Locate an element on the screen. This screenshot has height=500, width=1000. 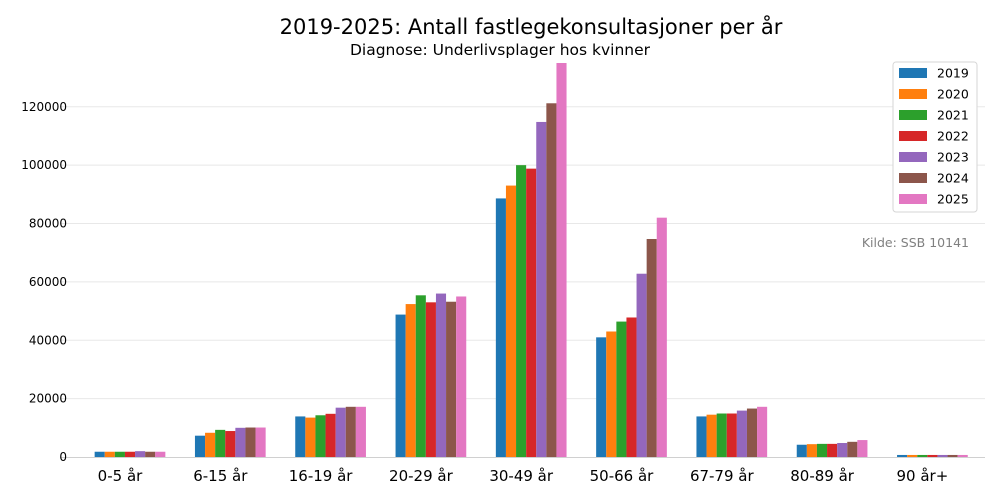
source-note: Kilde: SSB 10141 is located at coordinates (915, 242).